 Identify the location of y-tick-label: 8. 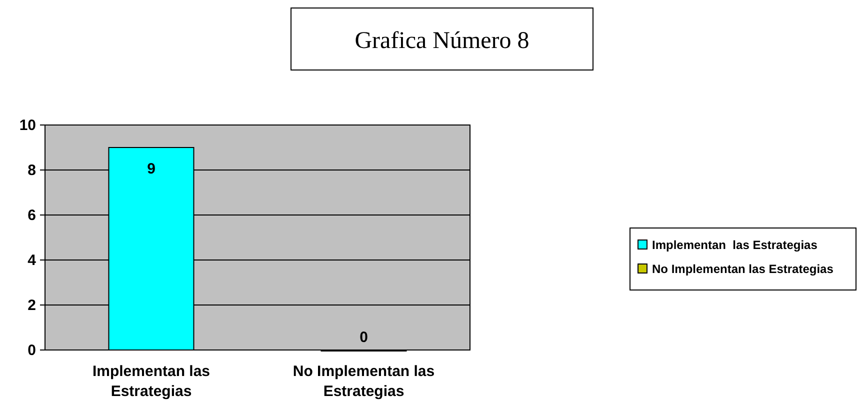
(32, 170).